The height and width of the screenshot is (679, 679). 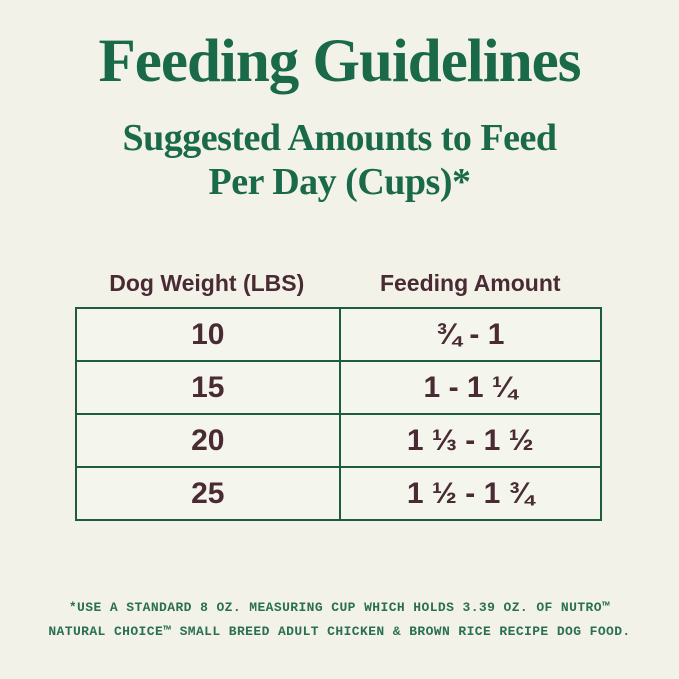 What do you see at coordinates (339, 182) in the screenshot?
I see `subtitle-line-2: Per Day (Cups)*` at bounding box center [339, 182].